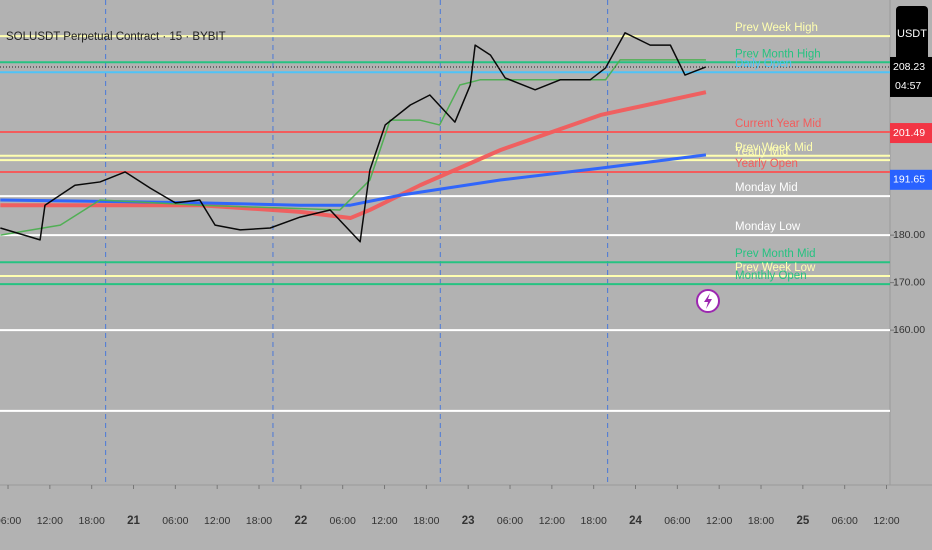 The height and width of the screenshot is (550, 932). What do you see at coordinates (468, 521) in the screenshot?
I see `x-tick-label: 23` at bounding box center [468, 521].